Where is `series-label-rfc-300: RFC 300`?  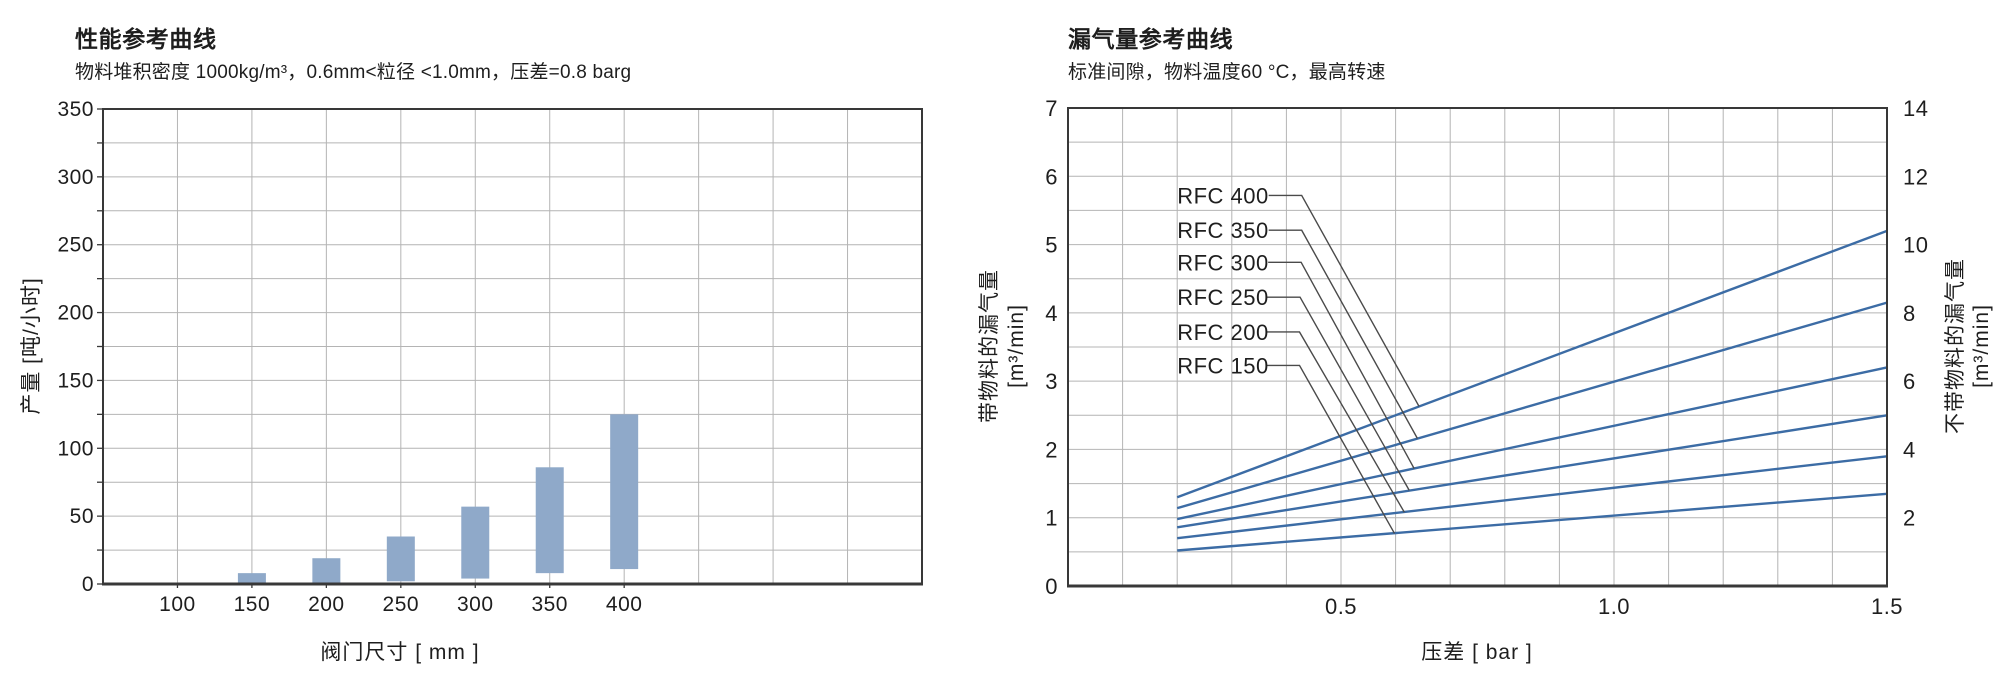
series-label-rfc-300: RFC 300 is located at coordinates (1223, 262).